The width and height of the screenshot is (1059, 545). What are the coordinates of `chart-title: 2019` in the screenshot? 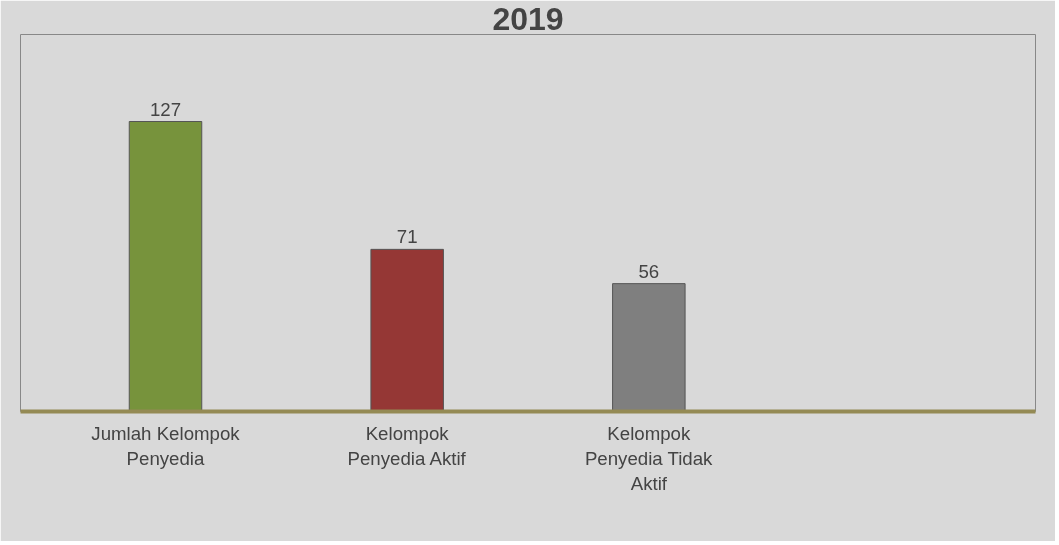 It's located at (528, 18).